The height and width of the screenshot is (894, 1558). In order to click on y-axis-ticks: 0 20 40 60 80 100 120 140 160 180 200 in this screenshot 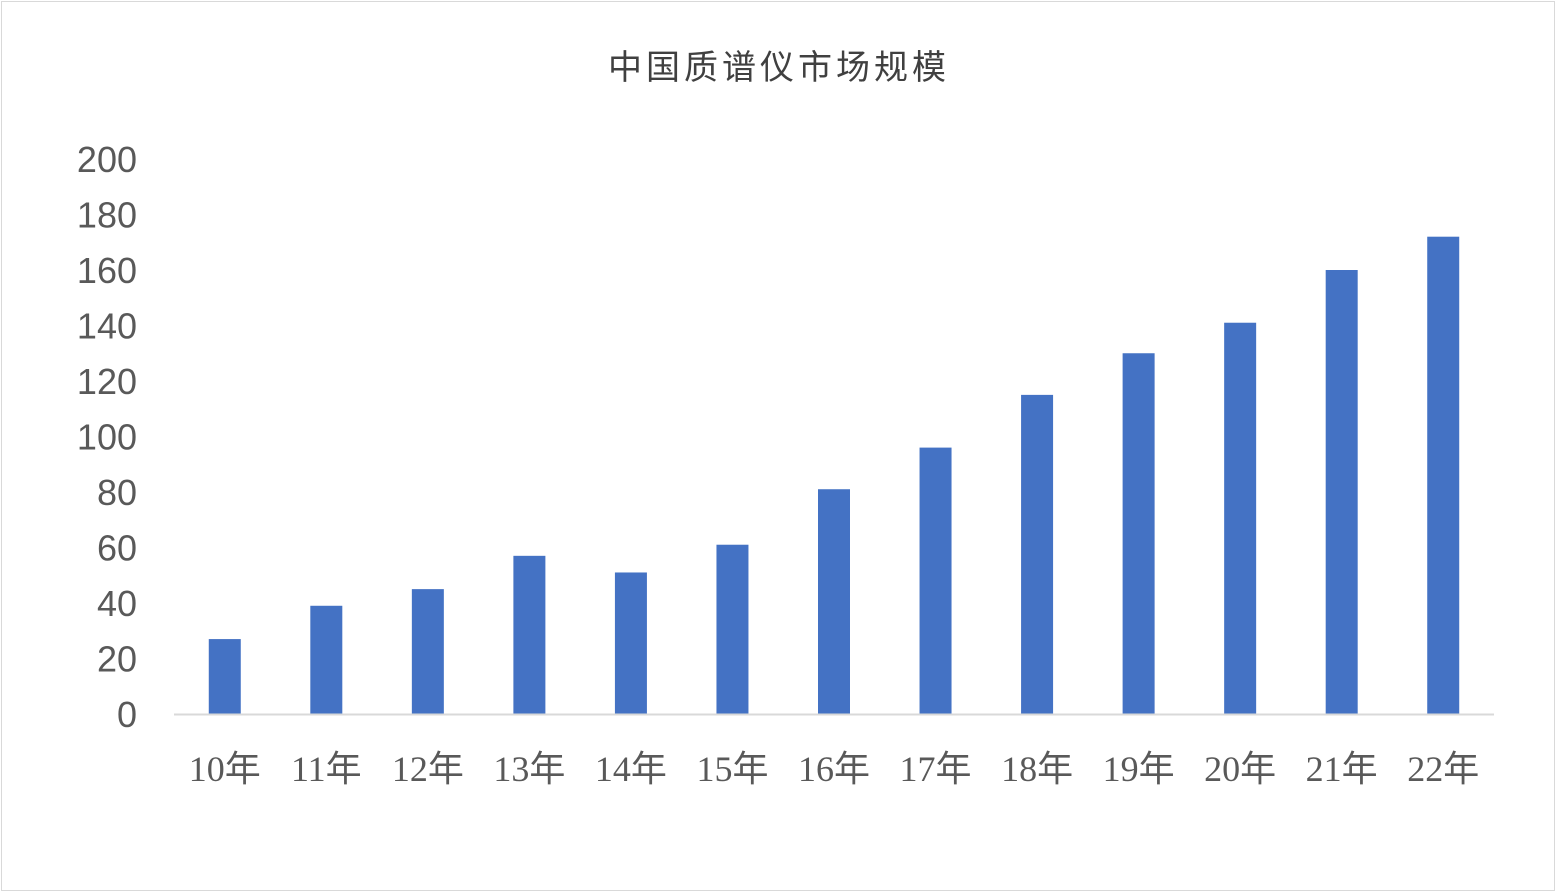, I will do `click(107, 437)`.